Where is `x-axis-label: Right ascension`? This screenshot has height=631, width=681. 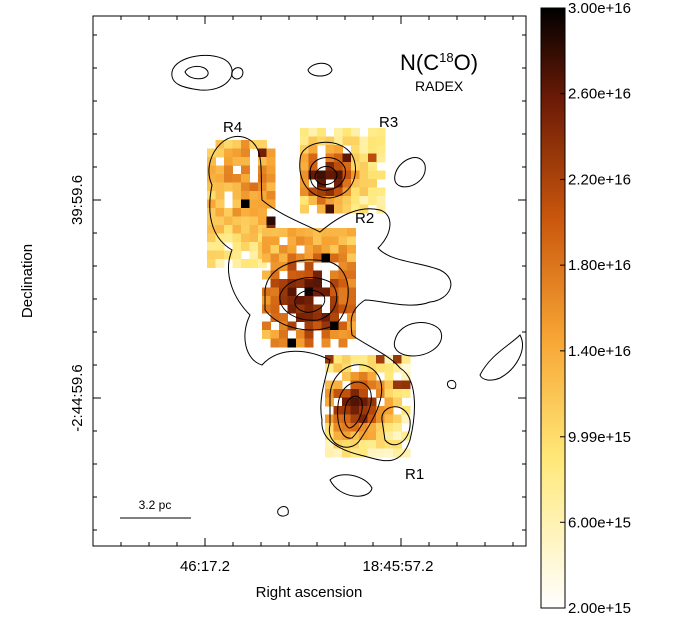 x-axis-label: Right ascension is located at coordinates (309, 592).